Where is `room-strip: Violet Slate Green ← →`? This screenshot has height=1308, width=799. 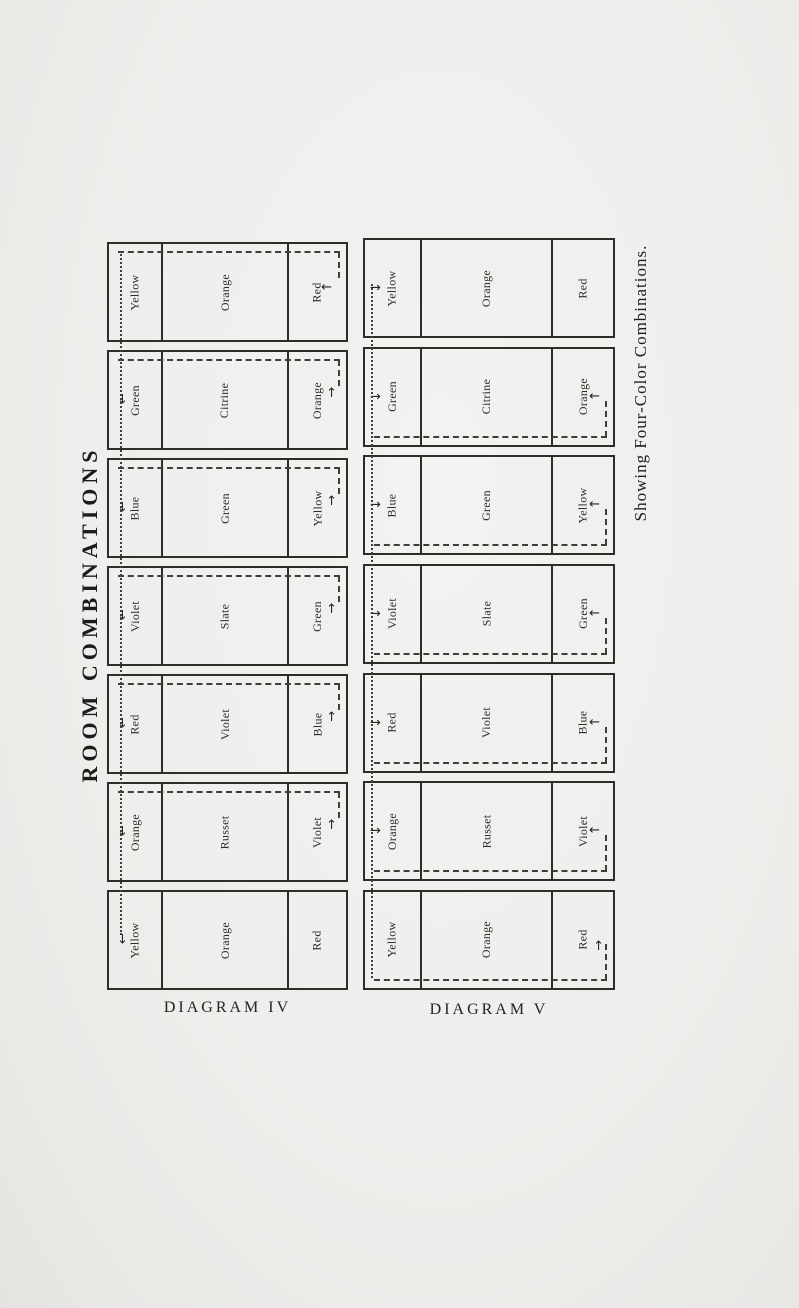
room-strip: Violet Slate Green ← → is located at coordinates (489, 613).